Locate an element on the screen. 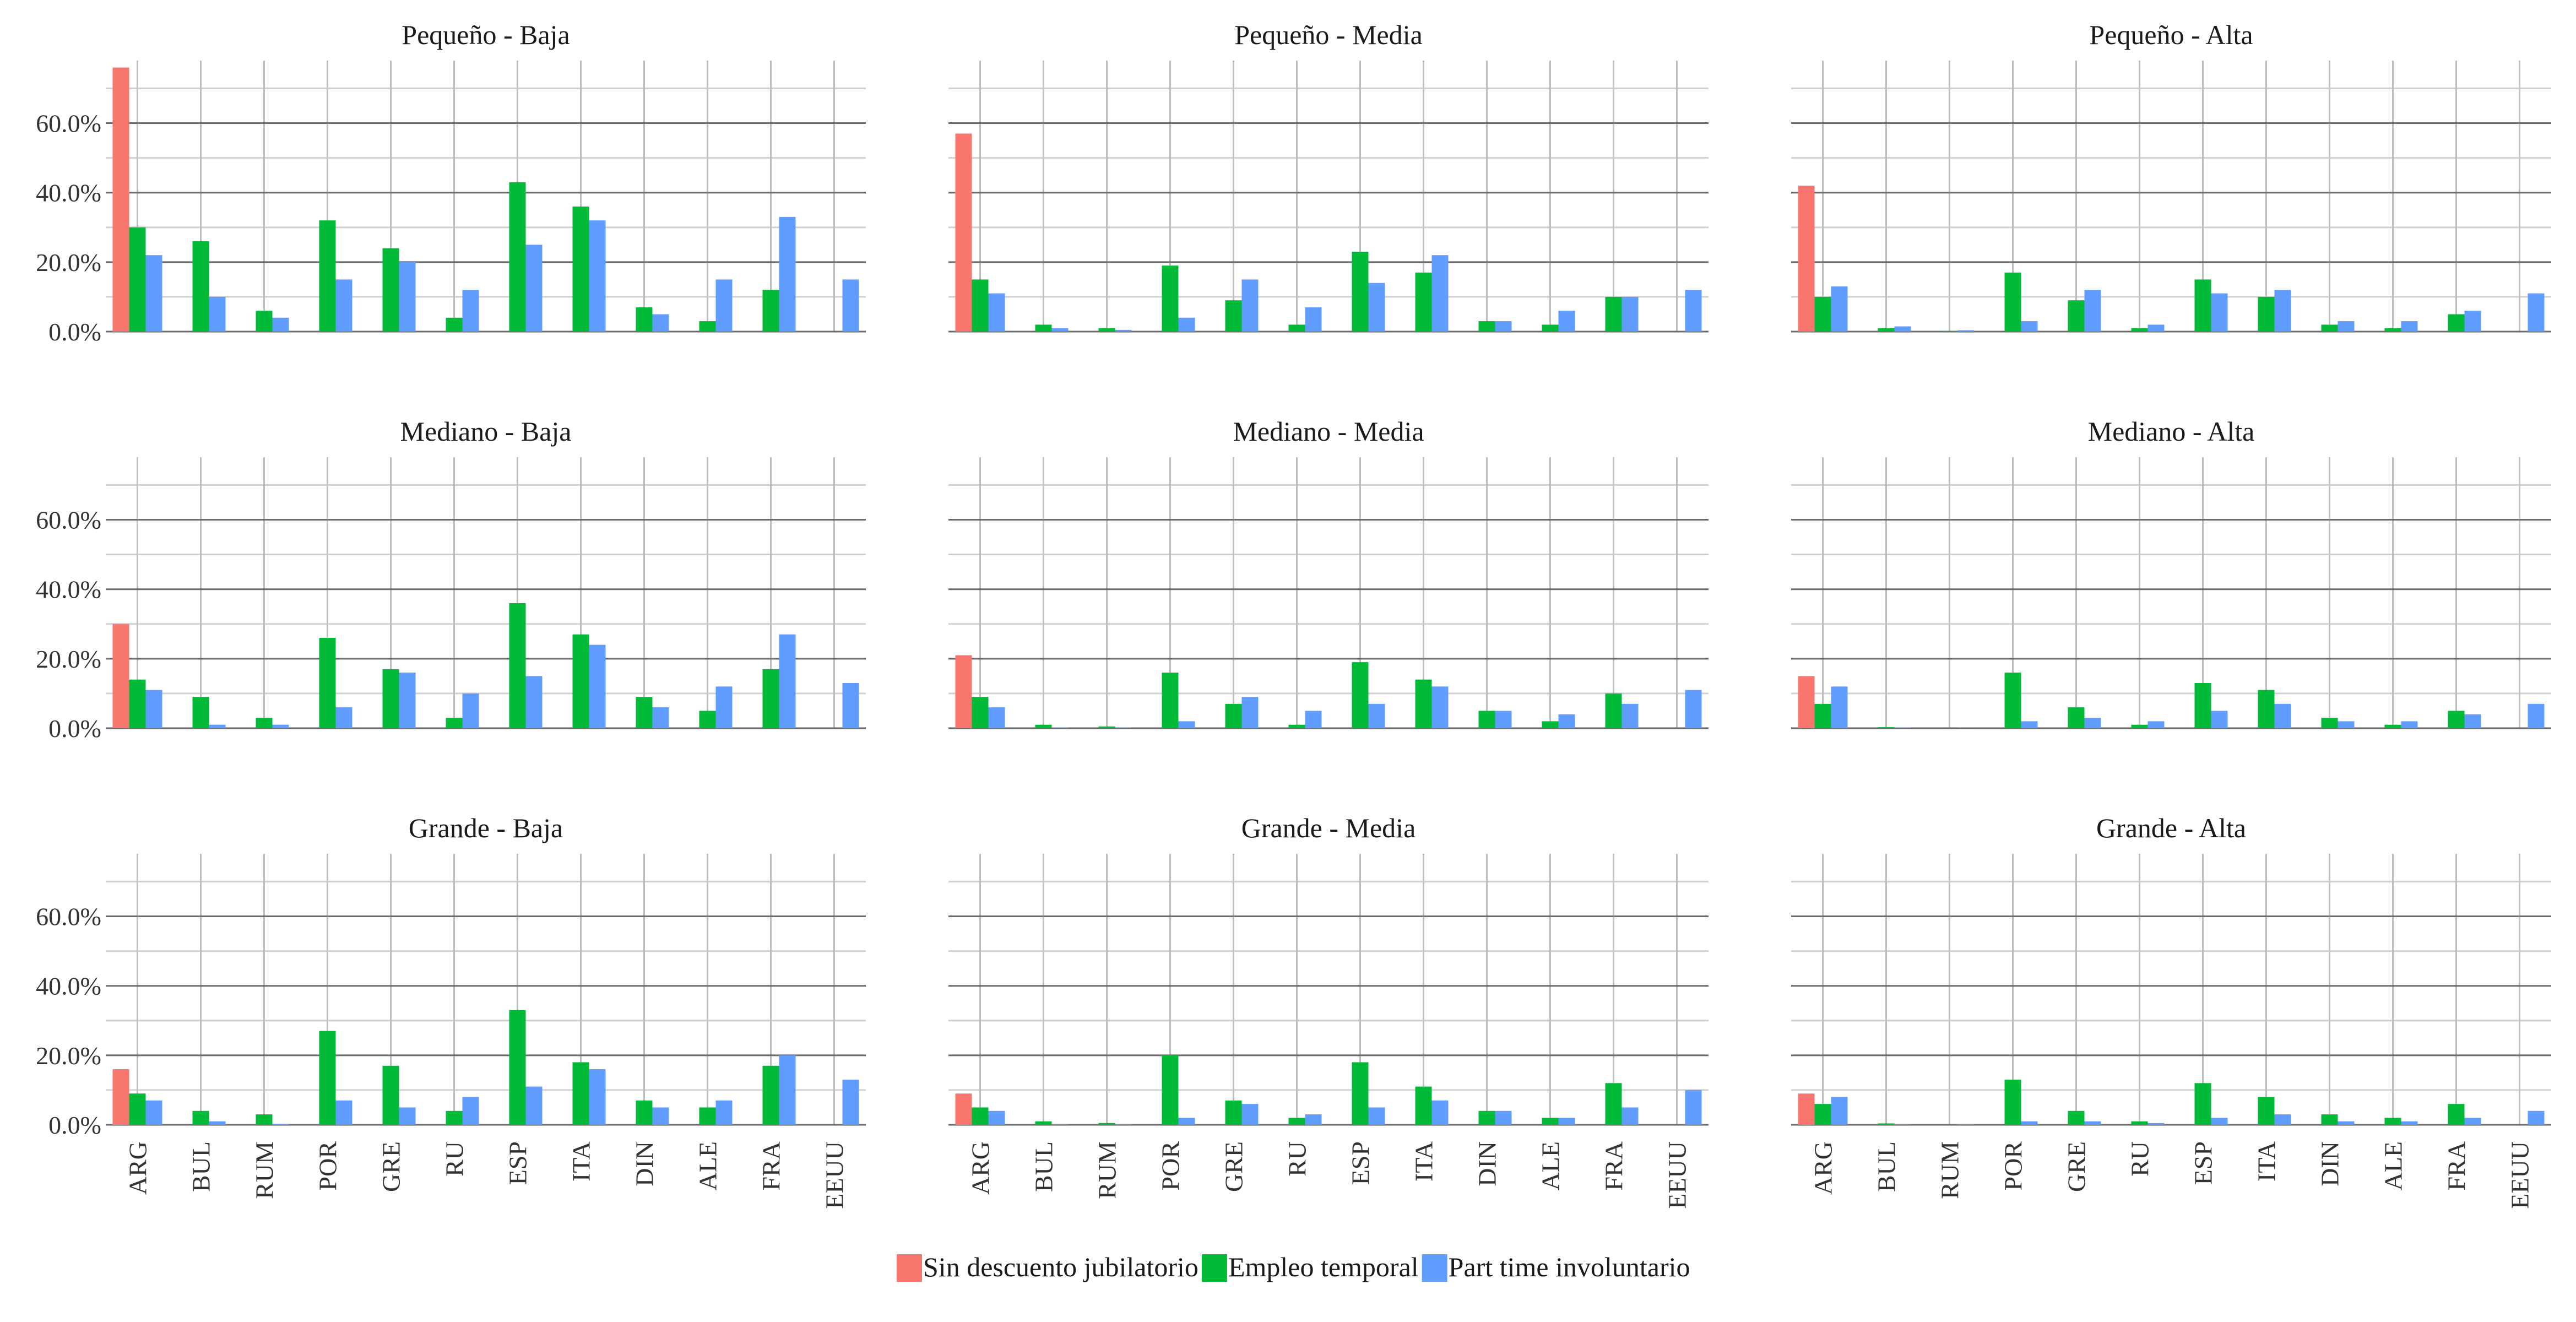 This screenshot has width=2576, height=1322. panel: Grande - Alta is located at coordinates (2171, 969).